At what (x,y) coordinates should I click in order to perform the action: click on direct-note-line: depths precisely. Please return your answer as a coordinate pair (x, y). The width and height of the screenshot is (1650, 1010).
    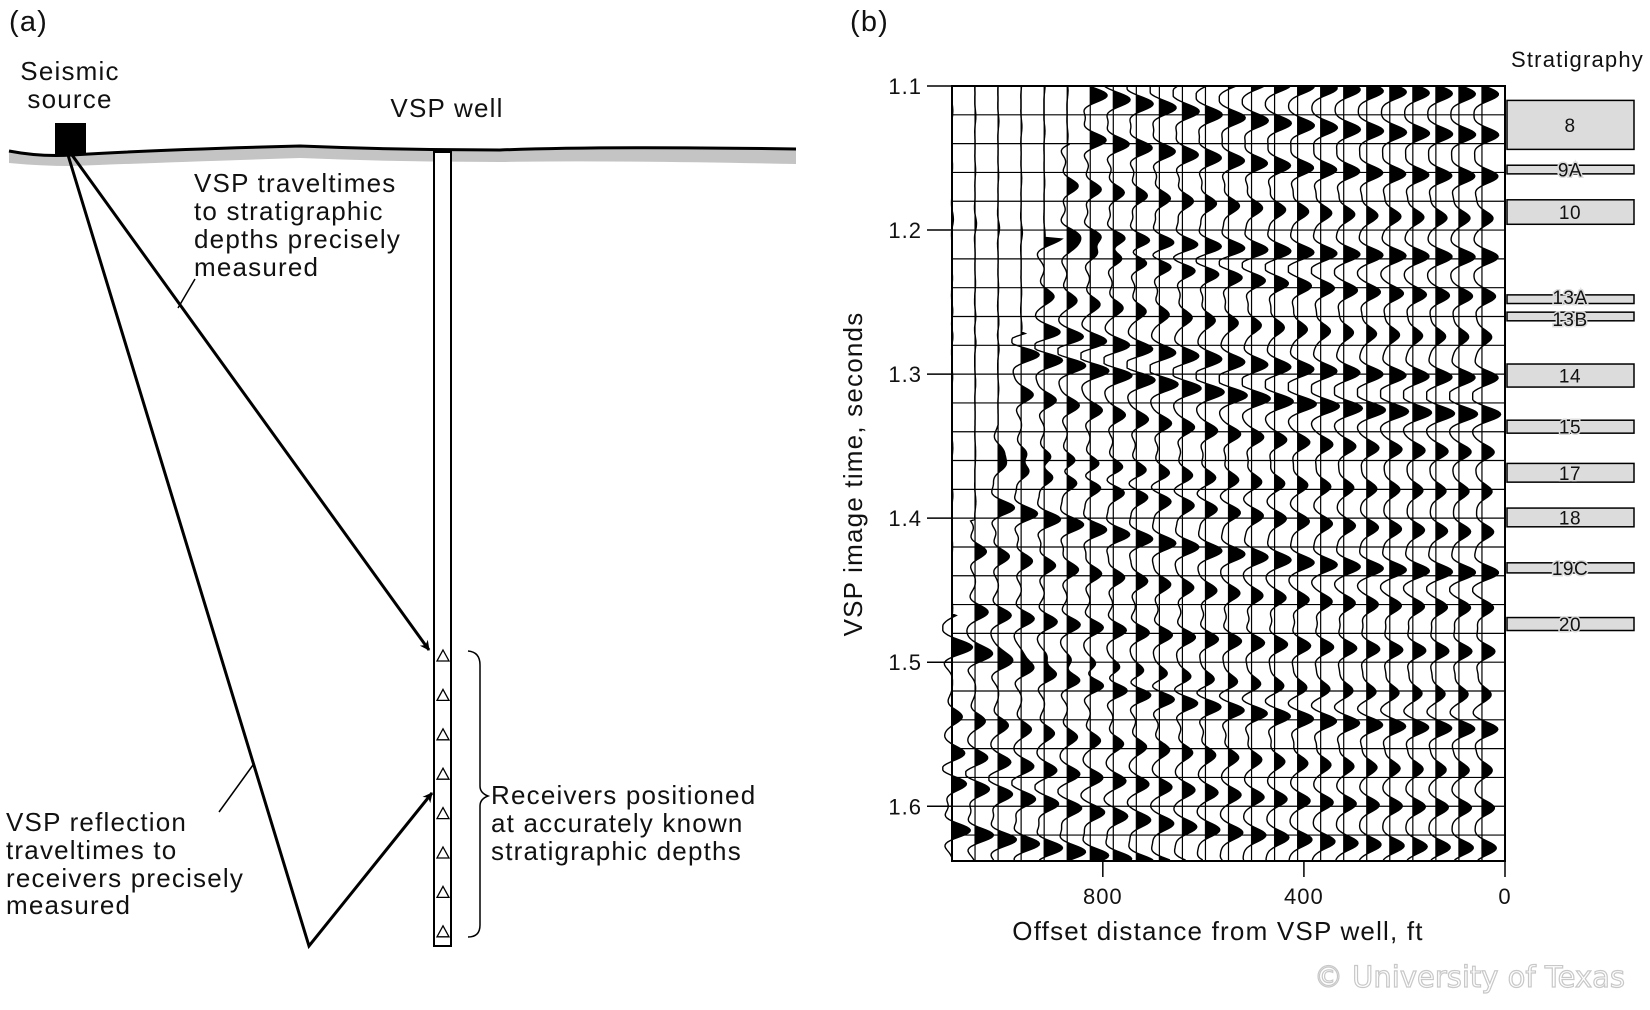
    Looking at the image, I should click on (297, 239).